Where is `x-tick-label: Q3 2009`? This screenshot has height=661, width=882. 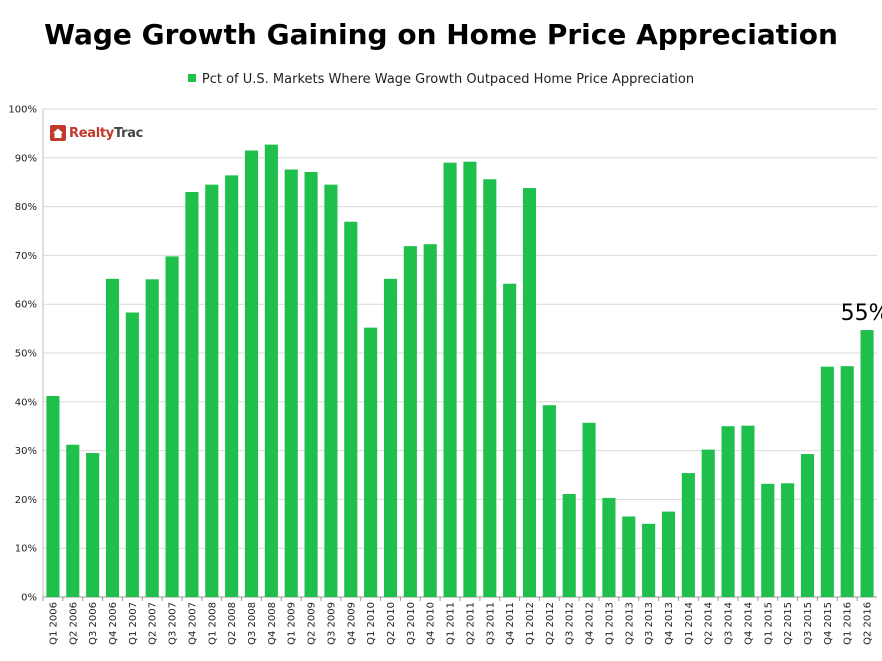
x-tick-label: Q3 2009 is located at coordinates (331, 623).